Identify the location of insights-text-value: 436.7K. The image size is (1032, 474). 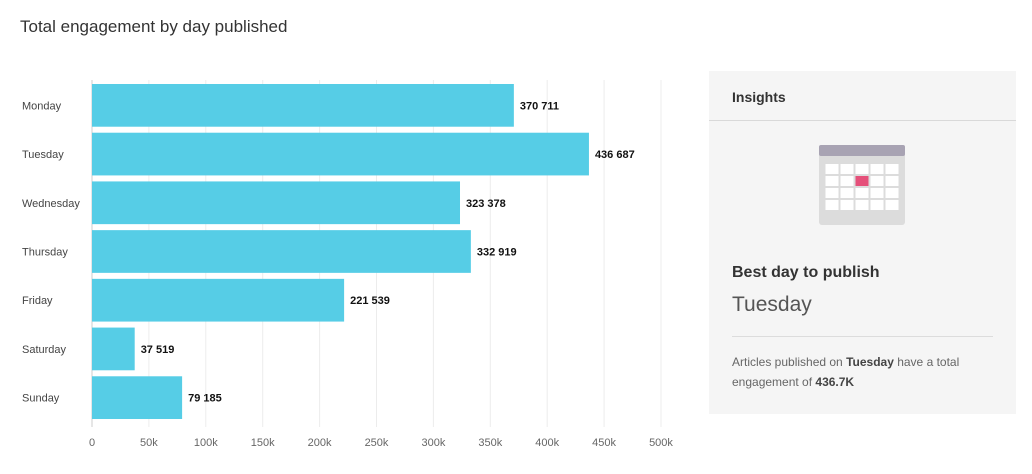
(835, 382).